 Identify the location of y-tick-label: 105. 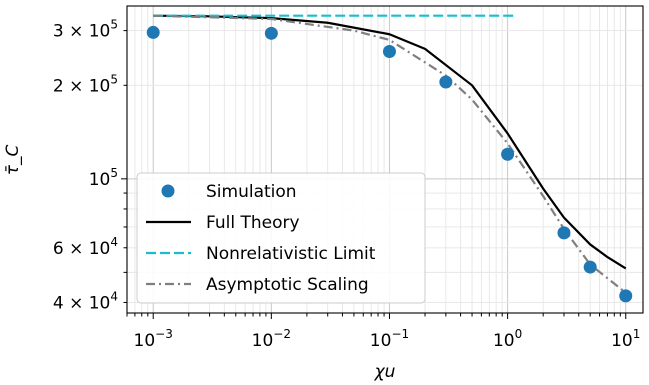
(103, 178).